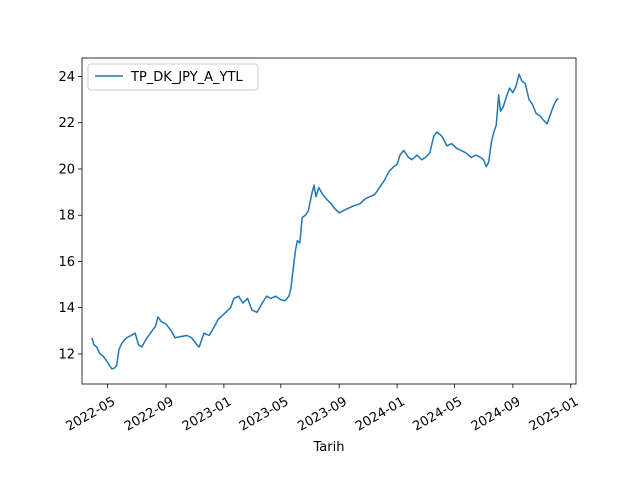  Describe the element at coordinates (66, 77) in the screenshot. I see `y-tick-label: 24` at that location.